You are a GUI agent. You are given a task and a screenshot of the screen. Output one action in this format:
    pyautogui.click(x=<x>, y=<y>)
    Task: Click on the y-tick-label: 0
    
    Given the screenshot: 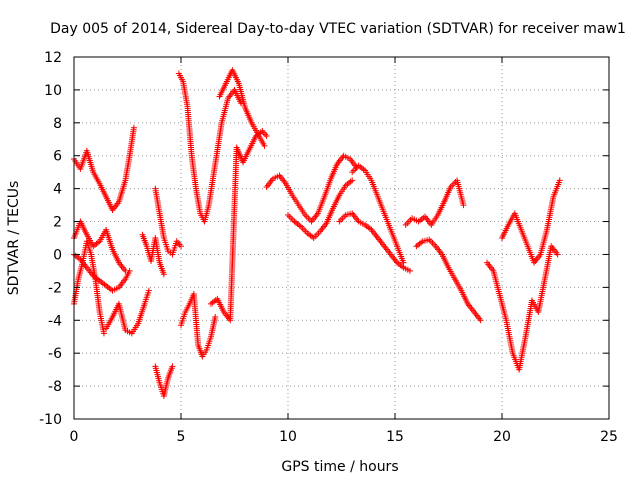 What is the action you would take?
    pyautogui.click(x=57, y=255)
    